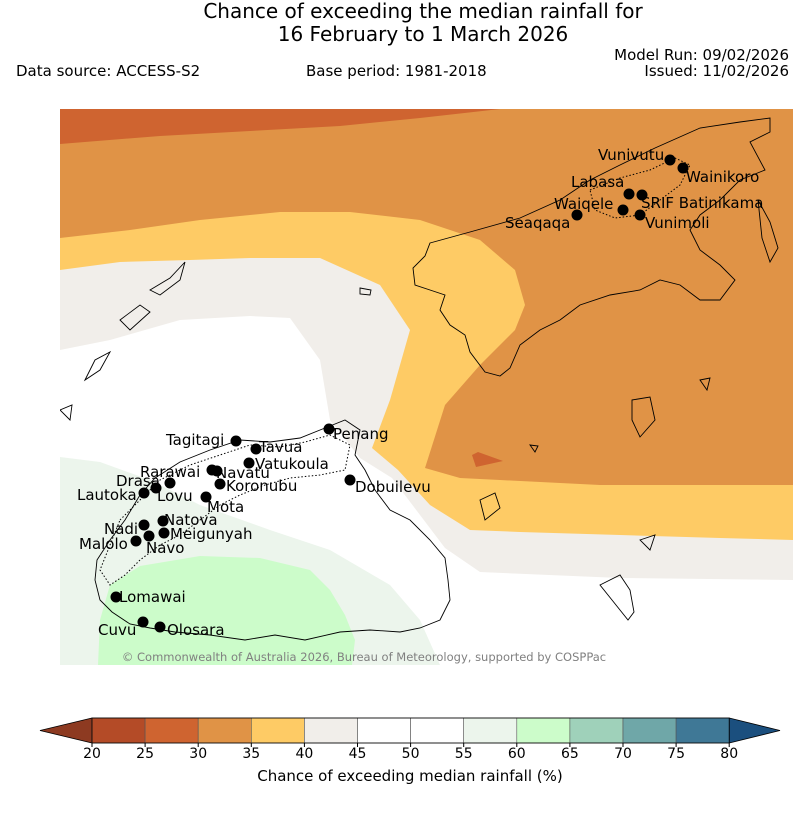 Image resolution: width=804 pixels, height=816 pixels. I want to click on taveuni-coast, so click(768, 231).